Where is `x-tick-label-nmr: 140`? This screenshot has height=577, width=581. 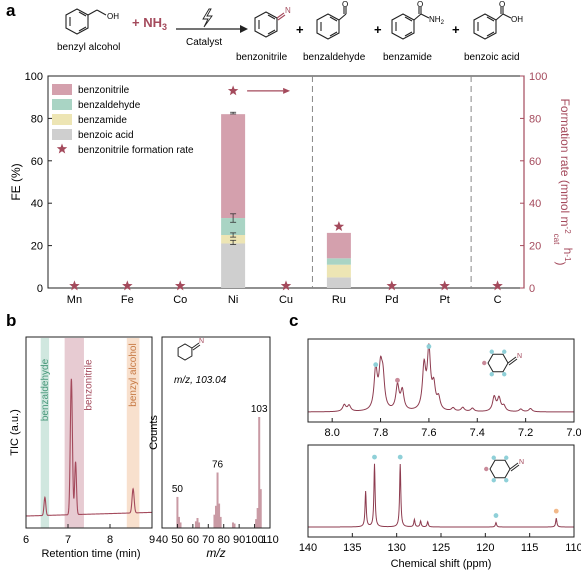 x-tick-label-nmr: 140 is located at coordinates (308, 548).